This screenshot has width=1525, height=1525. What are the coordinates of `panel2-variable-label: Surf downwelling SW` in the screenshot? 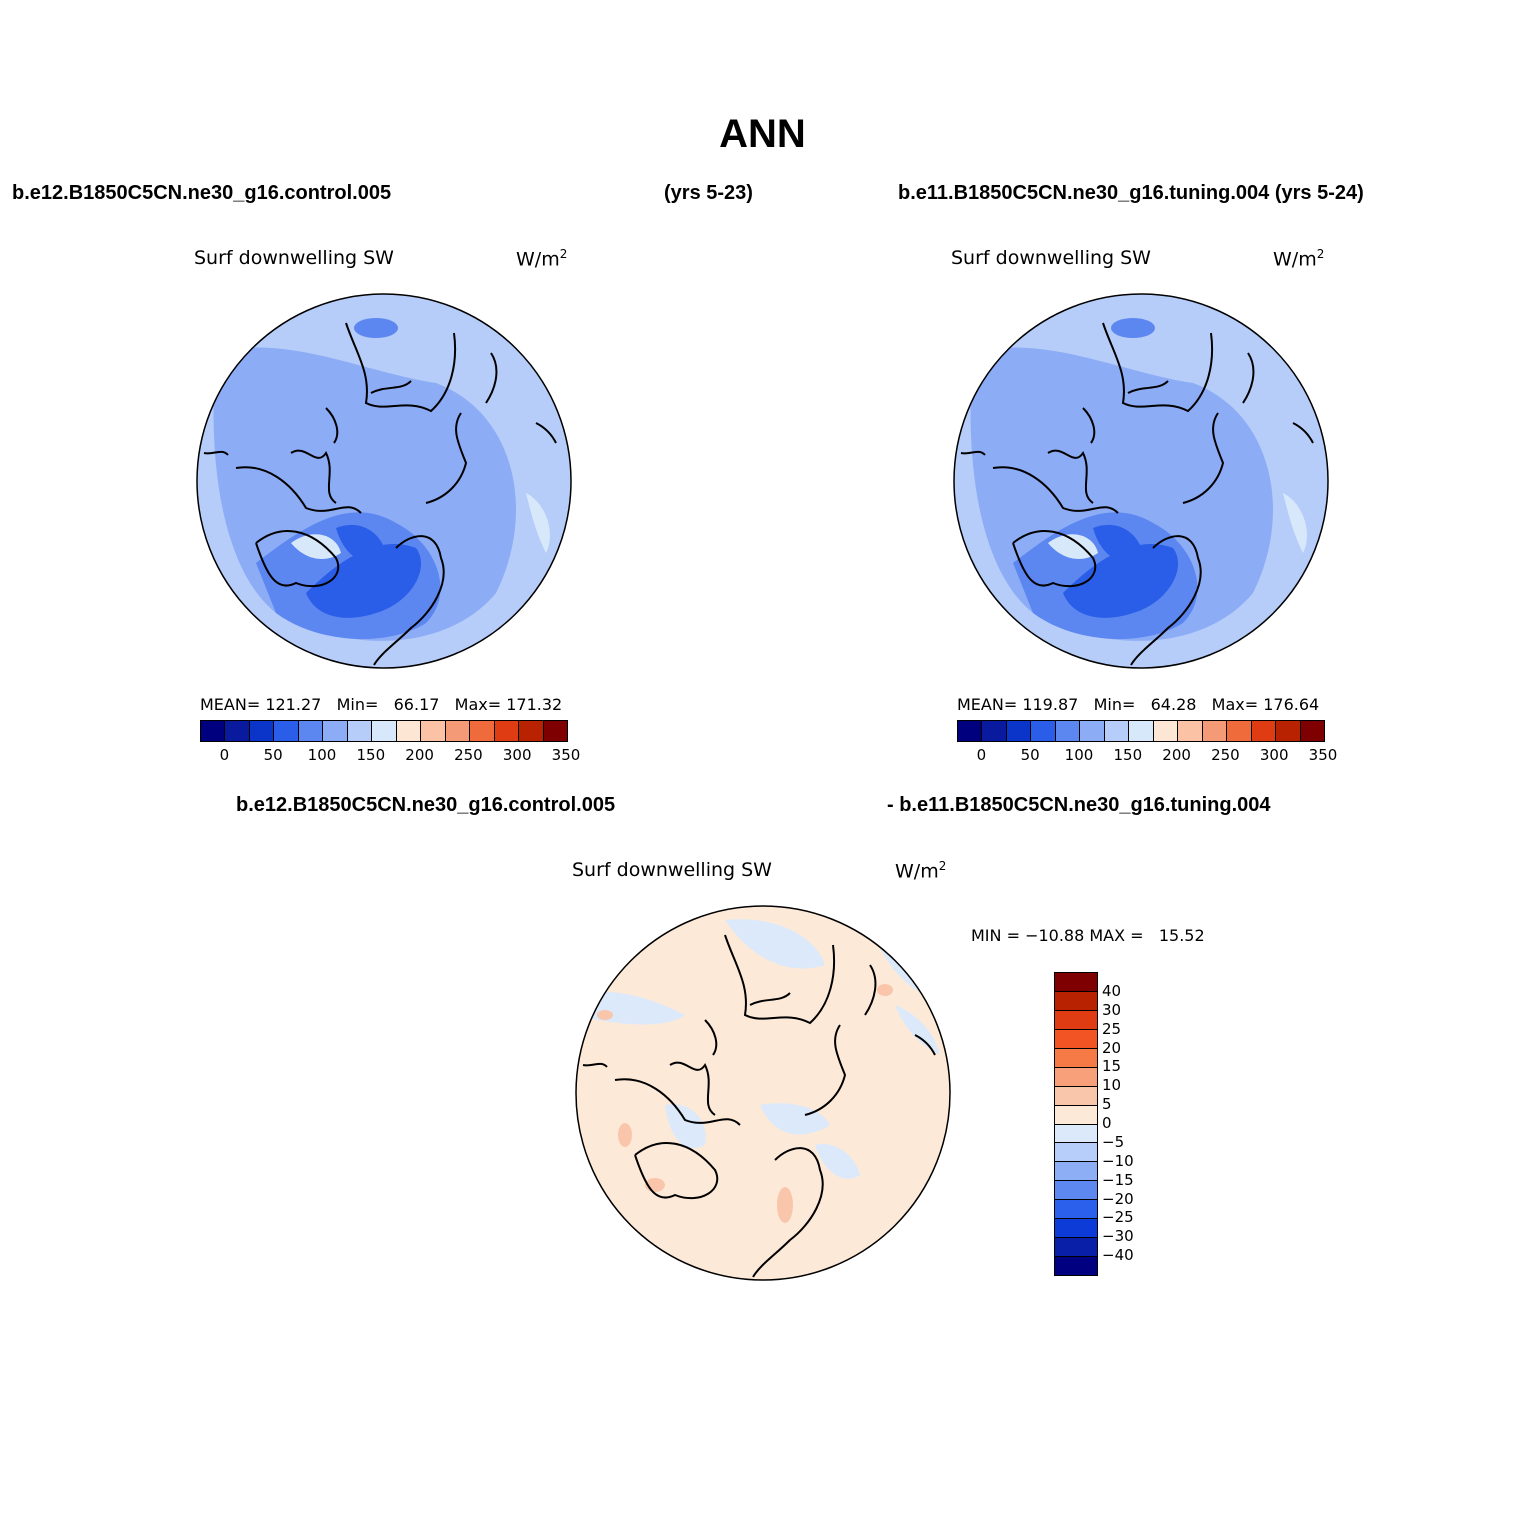 It's located at (1051, 258).